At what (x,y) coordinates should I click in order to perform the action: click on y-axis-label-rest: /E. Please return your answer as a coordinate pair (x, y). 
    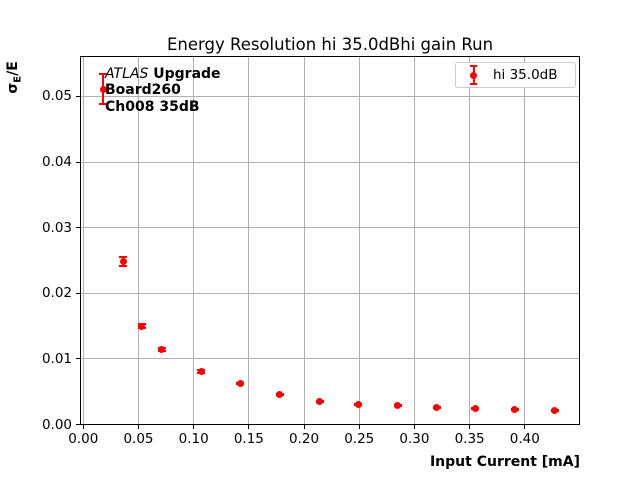
    Looking at the image, I should click on (12, 68).